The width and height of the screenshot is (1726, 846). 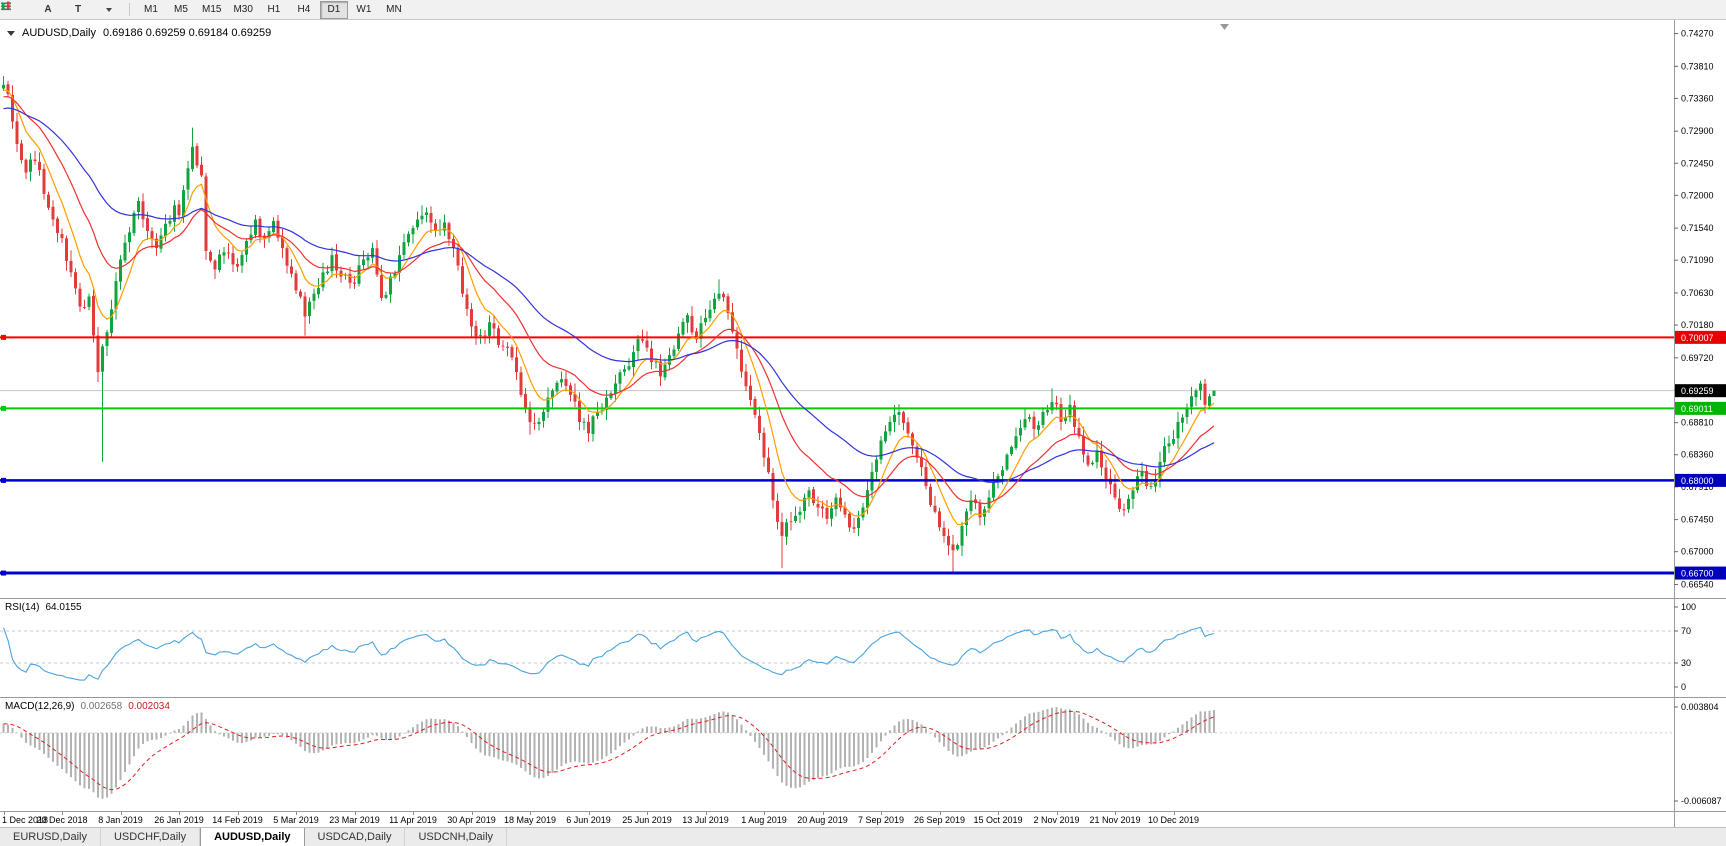 I want to click on date-axis-label: 7 Sep 2019, so click(x=881, y=820).